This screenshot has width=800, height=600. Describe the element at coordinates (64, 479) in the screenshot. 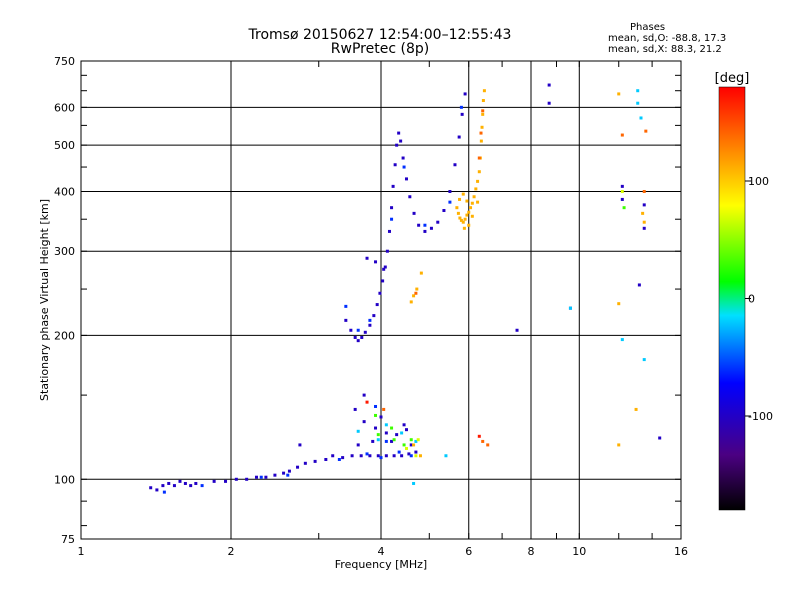

I see `y-tick-label: 100` at that location.